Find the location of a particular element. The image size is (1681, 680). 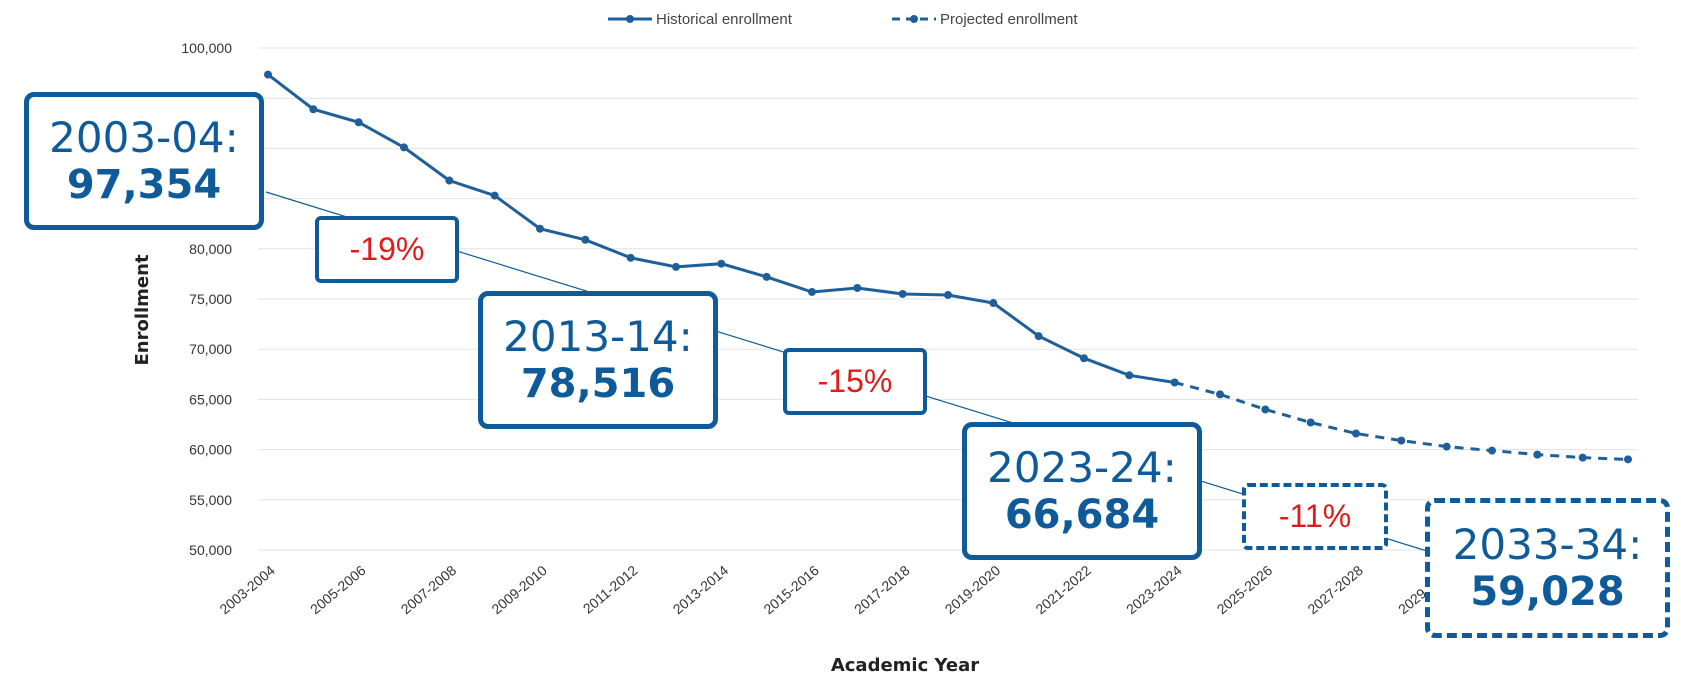

y-tick-label: 50,000 is located at coordinates (210, 550).